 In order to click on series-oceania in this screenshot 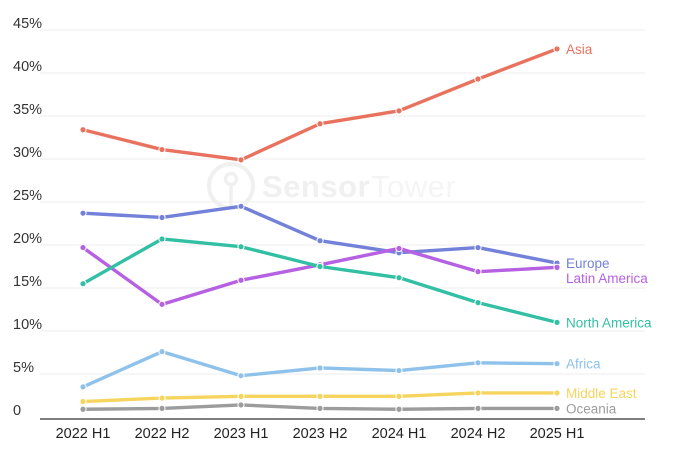, I will do `click(320, 407)`.